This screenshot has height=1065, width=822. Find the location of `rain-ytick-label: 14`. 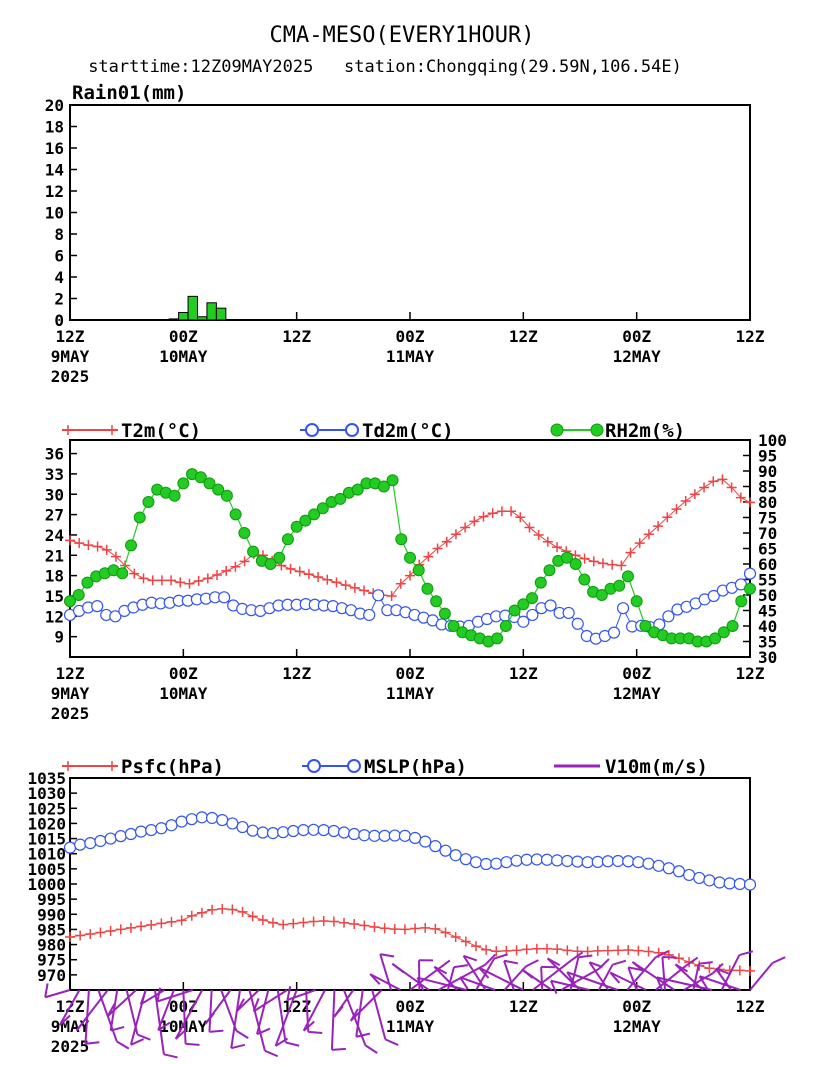

rain-ytick-label: 14 is located at coordinates (54, 170).